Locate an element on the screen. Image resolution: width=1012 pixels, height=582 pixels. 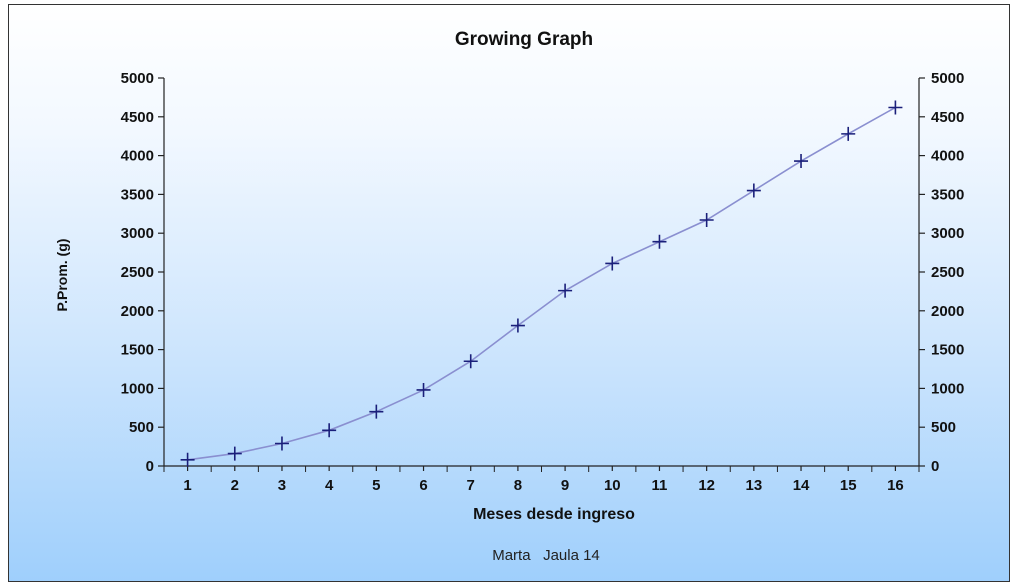
y-tick-label-right-9: 4500 is located at coordinates (947, 117).